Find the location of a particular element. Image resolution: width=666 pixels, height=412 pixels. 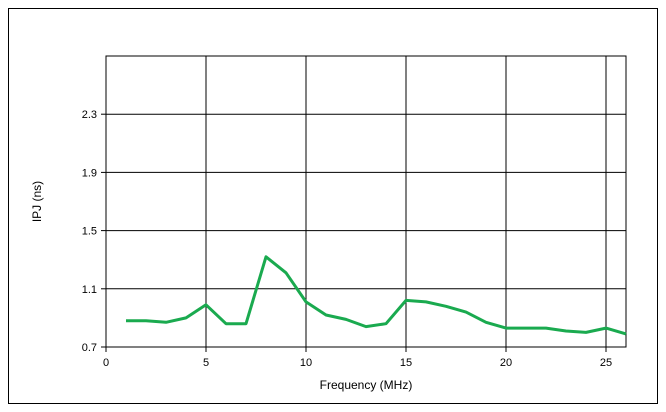

y-tick-label: 2.3 is located at coordinates (89, 115).